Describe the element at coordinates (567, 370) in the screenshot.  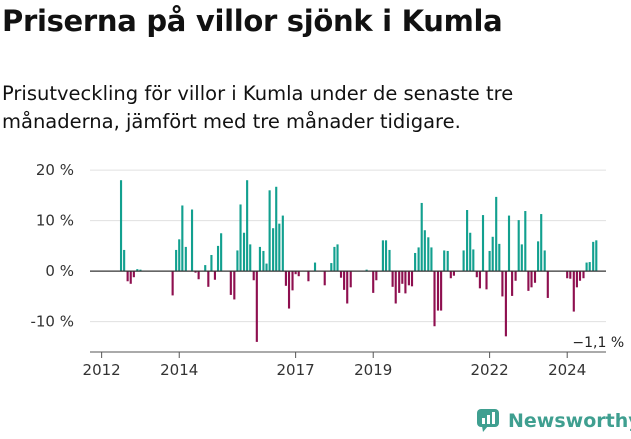
I see `x-tick-label: 2024` at that location.